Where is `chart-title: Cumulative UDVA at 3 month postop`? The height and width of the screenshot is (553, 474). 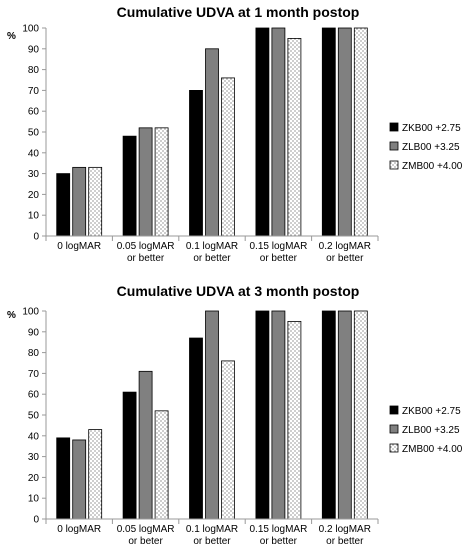
chart-title: Cumulative UDVA at 3 month postop is located at coordinates (238, 291).